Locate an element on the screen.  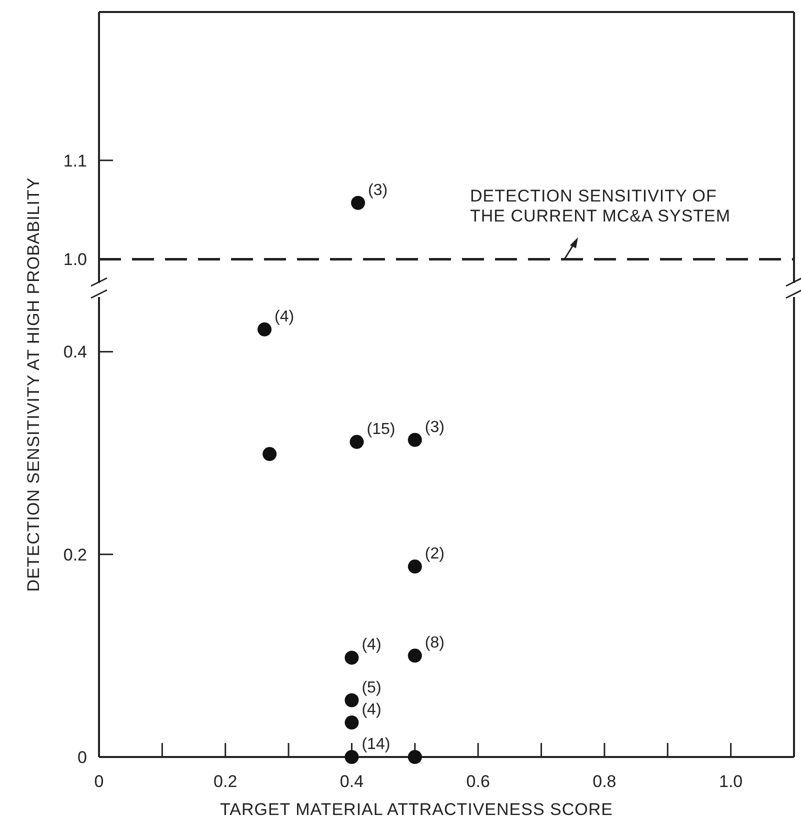
annotation: (5) is located at coordinates (372, 687).